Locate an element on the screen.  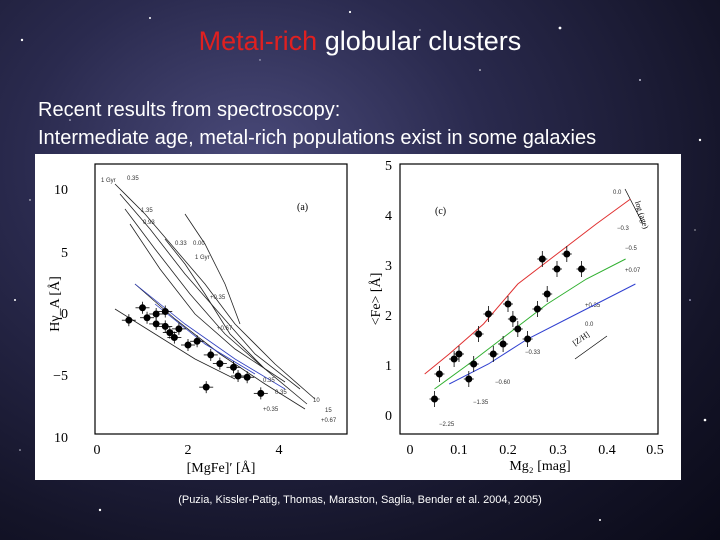
panel-a-xtick: 2 is located at coordinates (188, 450).